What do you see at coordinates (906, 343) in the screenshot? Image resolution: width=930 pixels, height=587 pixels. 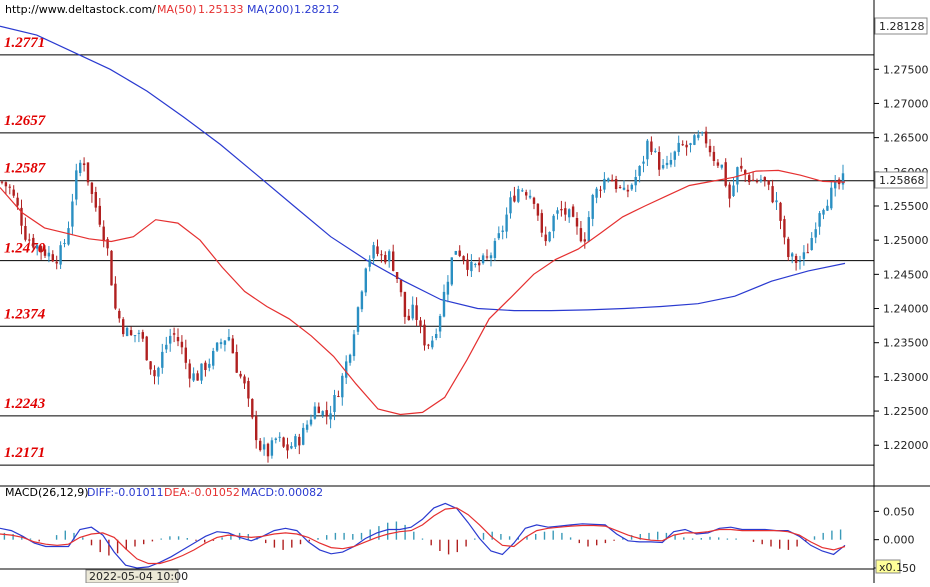 I see `price-tick-label: 1.23500` at bounding box center [906, 343].